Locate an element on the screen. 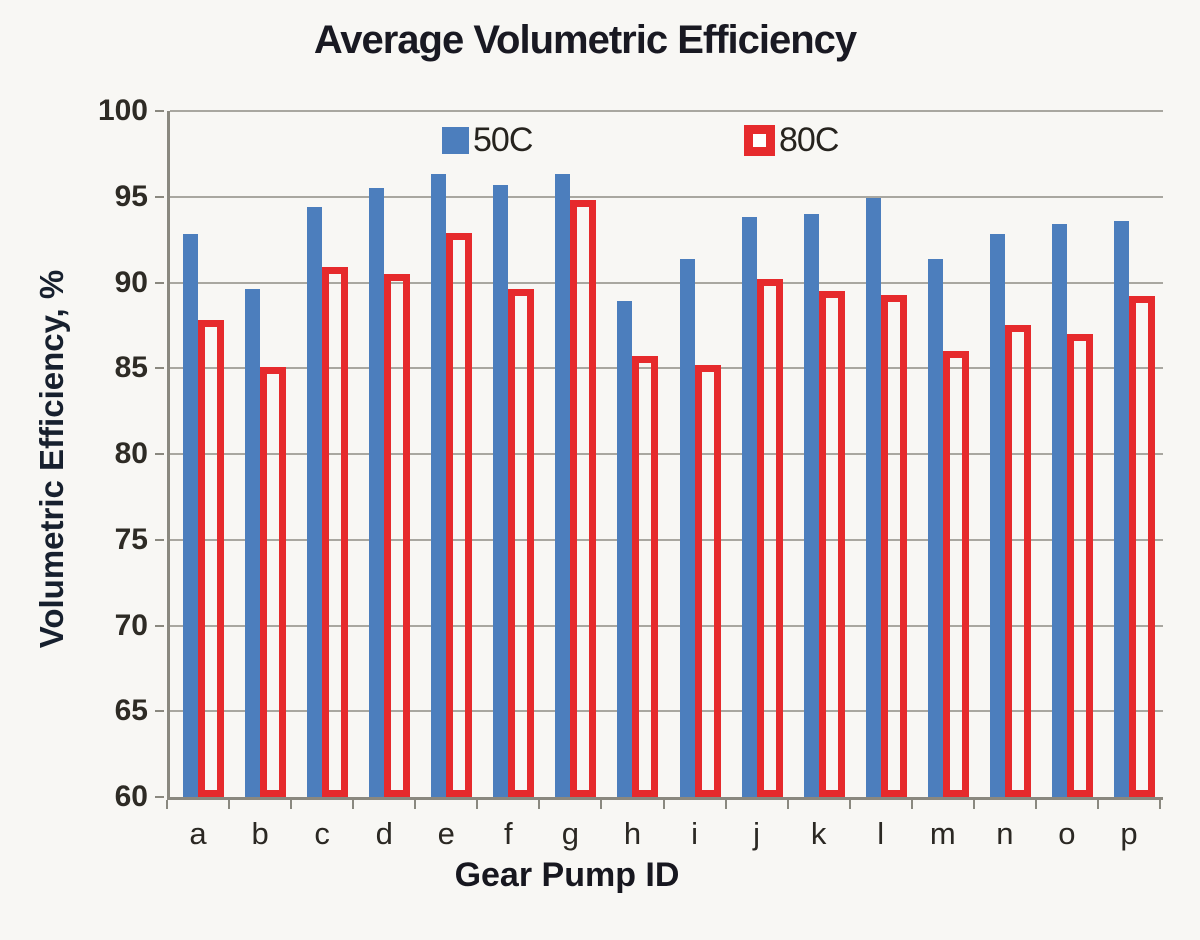  bar-80c-b is located at coordinates (273, 581).